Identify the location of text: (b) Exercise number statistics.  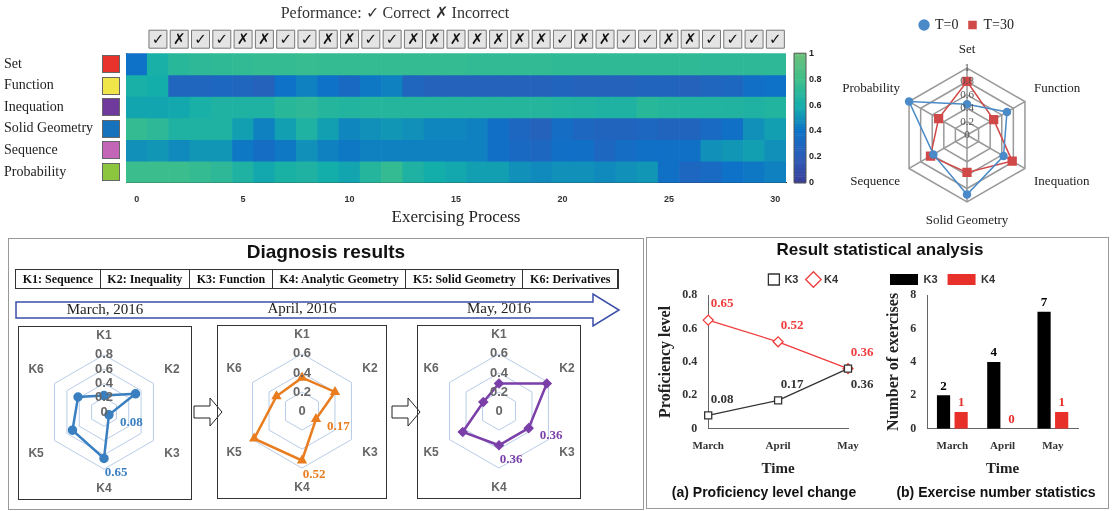
(996, 492).